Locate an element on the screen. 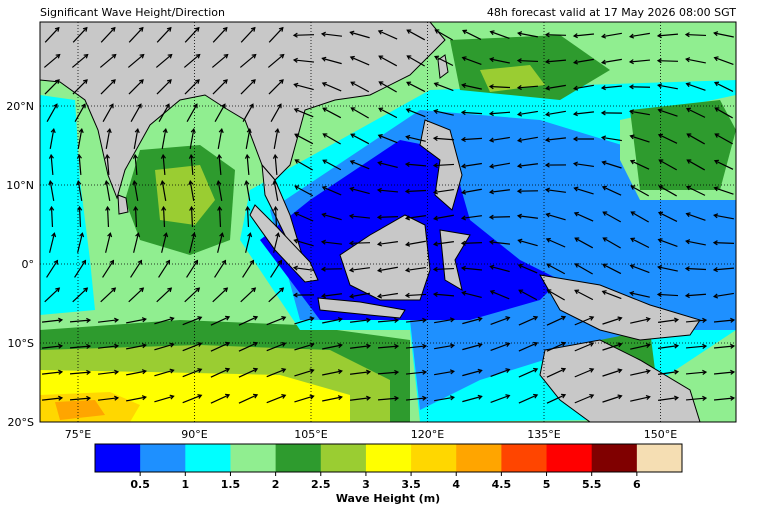 The image size is (762, 508). wave-zone is located at coordinates (67, 205).